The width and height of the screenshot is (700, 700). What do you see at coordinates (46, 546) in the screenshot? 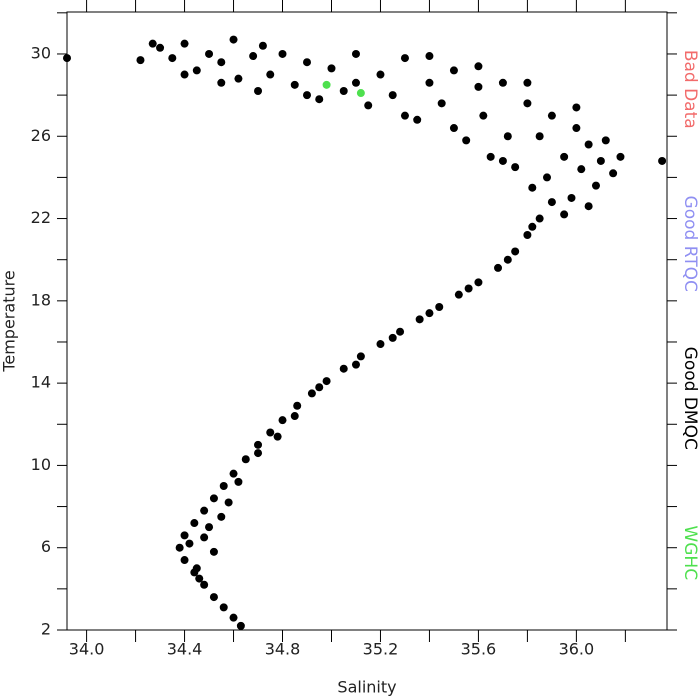
I see `y-tick-label: 6` at bounding box center [46, 546].